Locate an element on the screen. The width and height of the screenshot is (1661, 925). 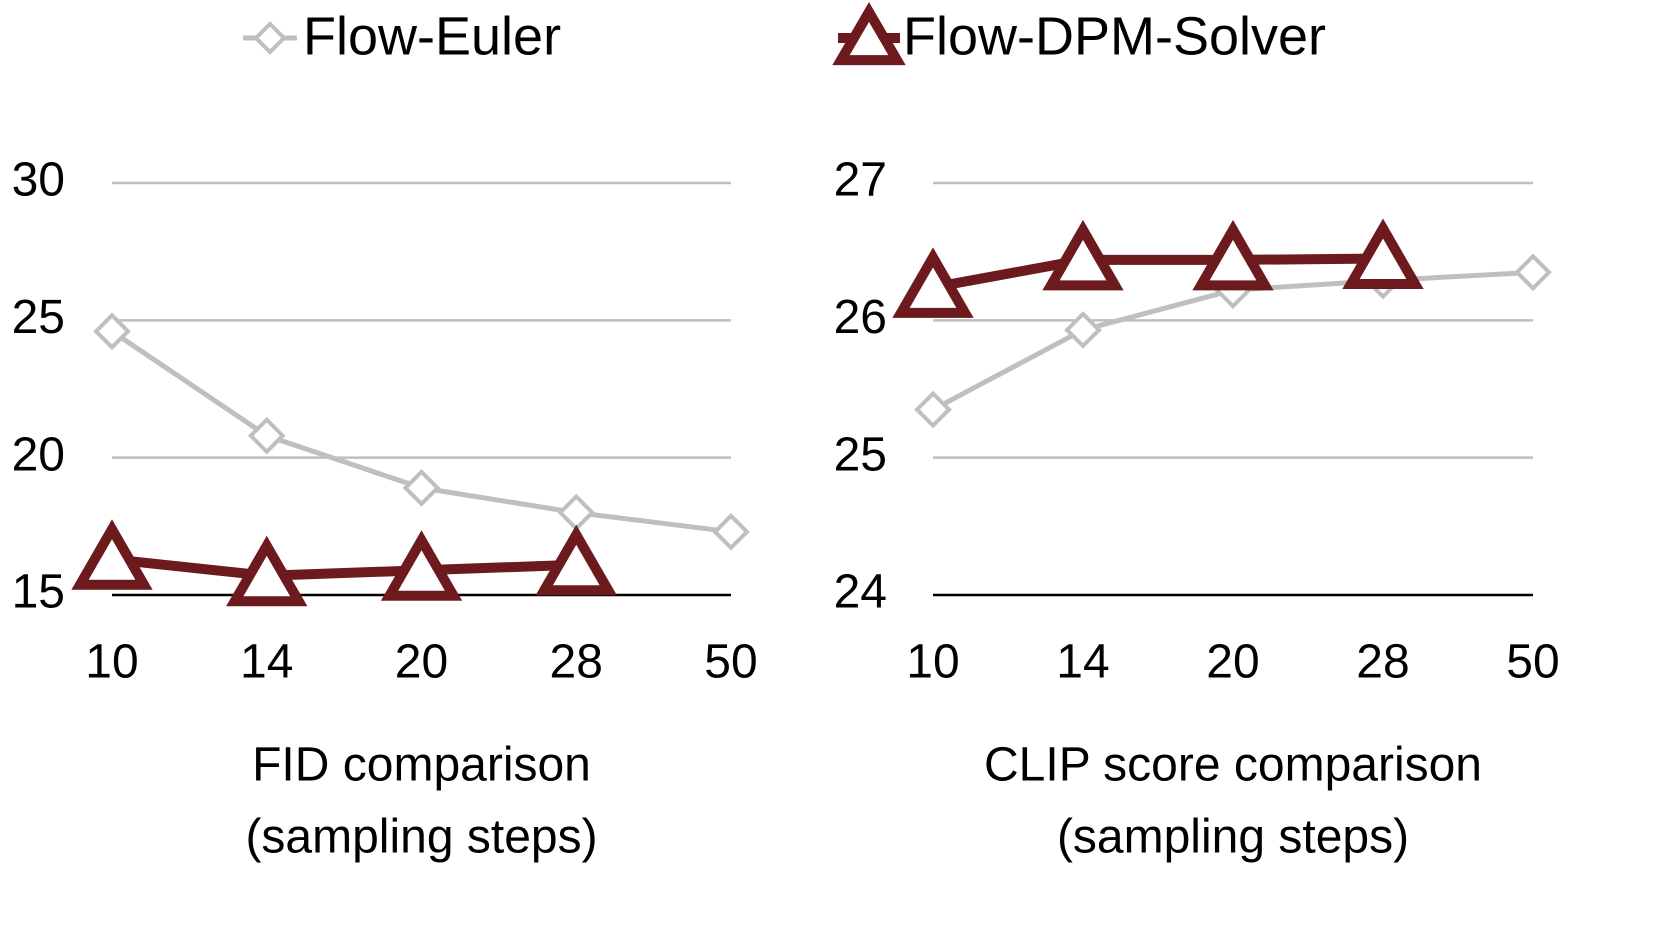
legend-label: Flow-Euler is located at coordinates (432, 36).